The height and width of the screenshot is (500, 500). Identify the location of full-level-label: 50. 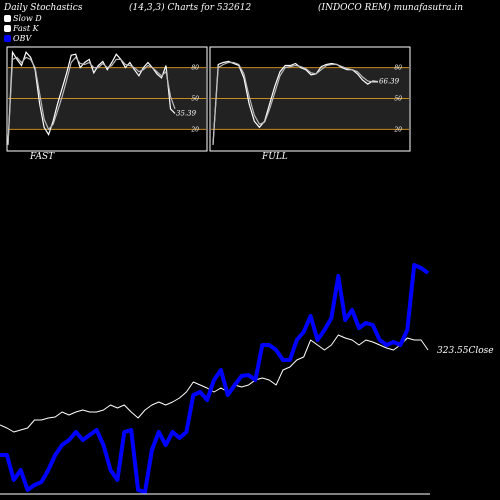
(398, 99).